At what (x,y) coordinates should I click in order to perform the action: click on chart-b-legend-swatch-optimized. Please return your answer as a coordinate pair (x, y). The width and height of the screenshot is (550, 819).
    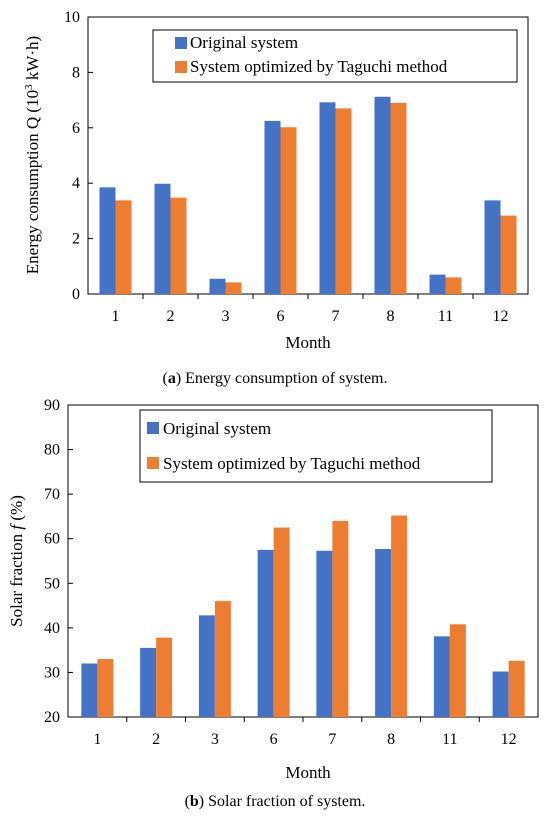
    Looking at the image, I should click on (153, 463).